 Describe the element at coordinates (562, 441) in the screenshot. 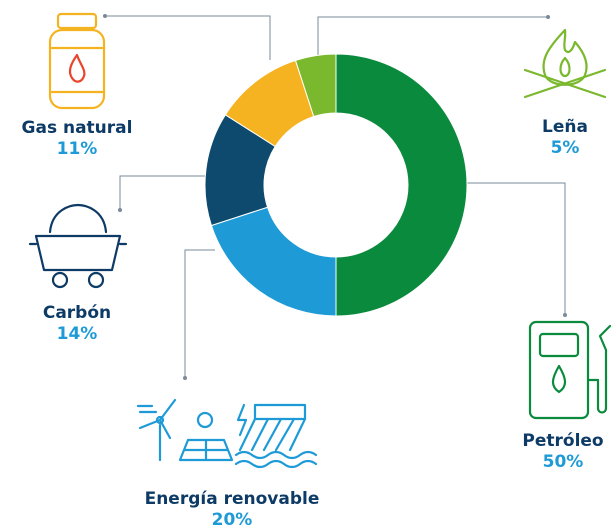

I see `category-label: Petróleo` at that location.